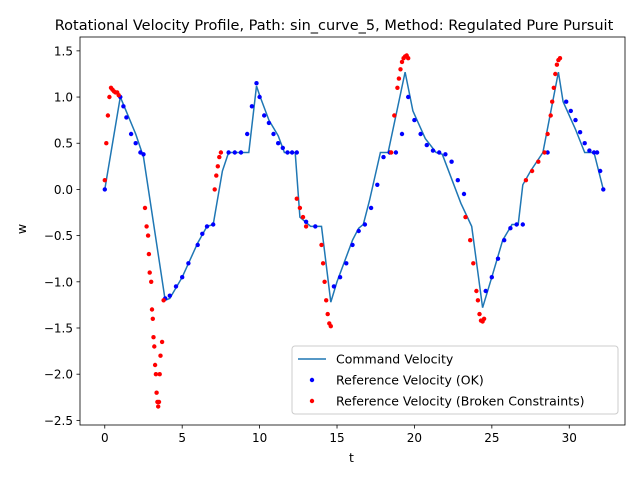 This screenshot has height=480, width=640. I want to click on x-tick-label: 20, so click(414, 438).